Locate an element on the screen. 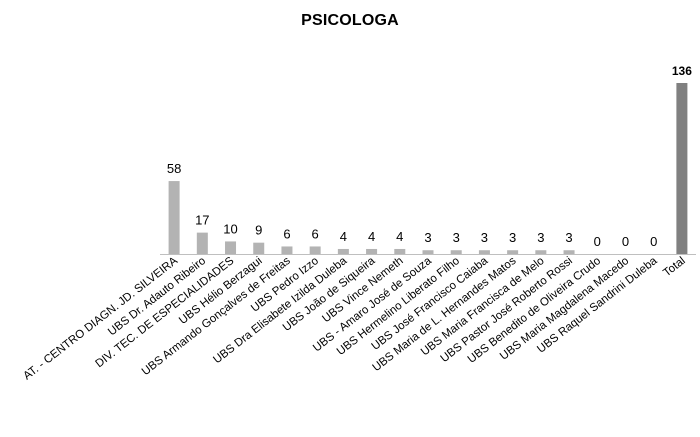 The image size is (700, 437). data-label-1: 17 is located at coordinates (202, 220).